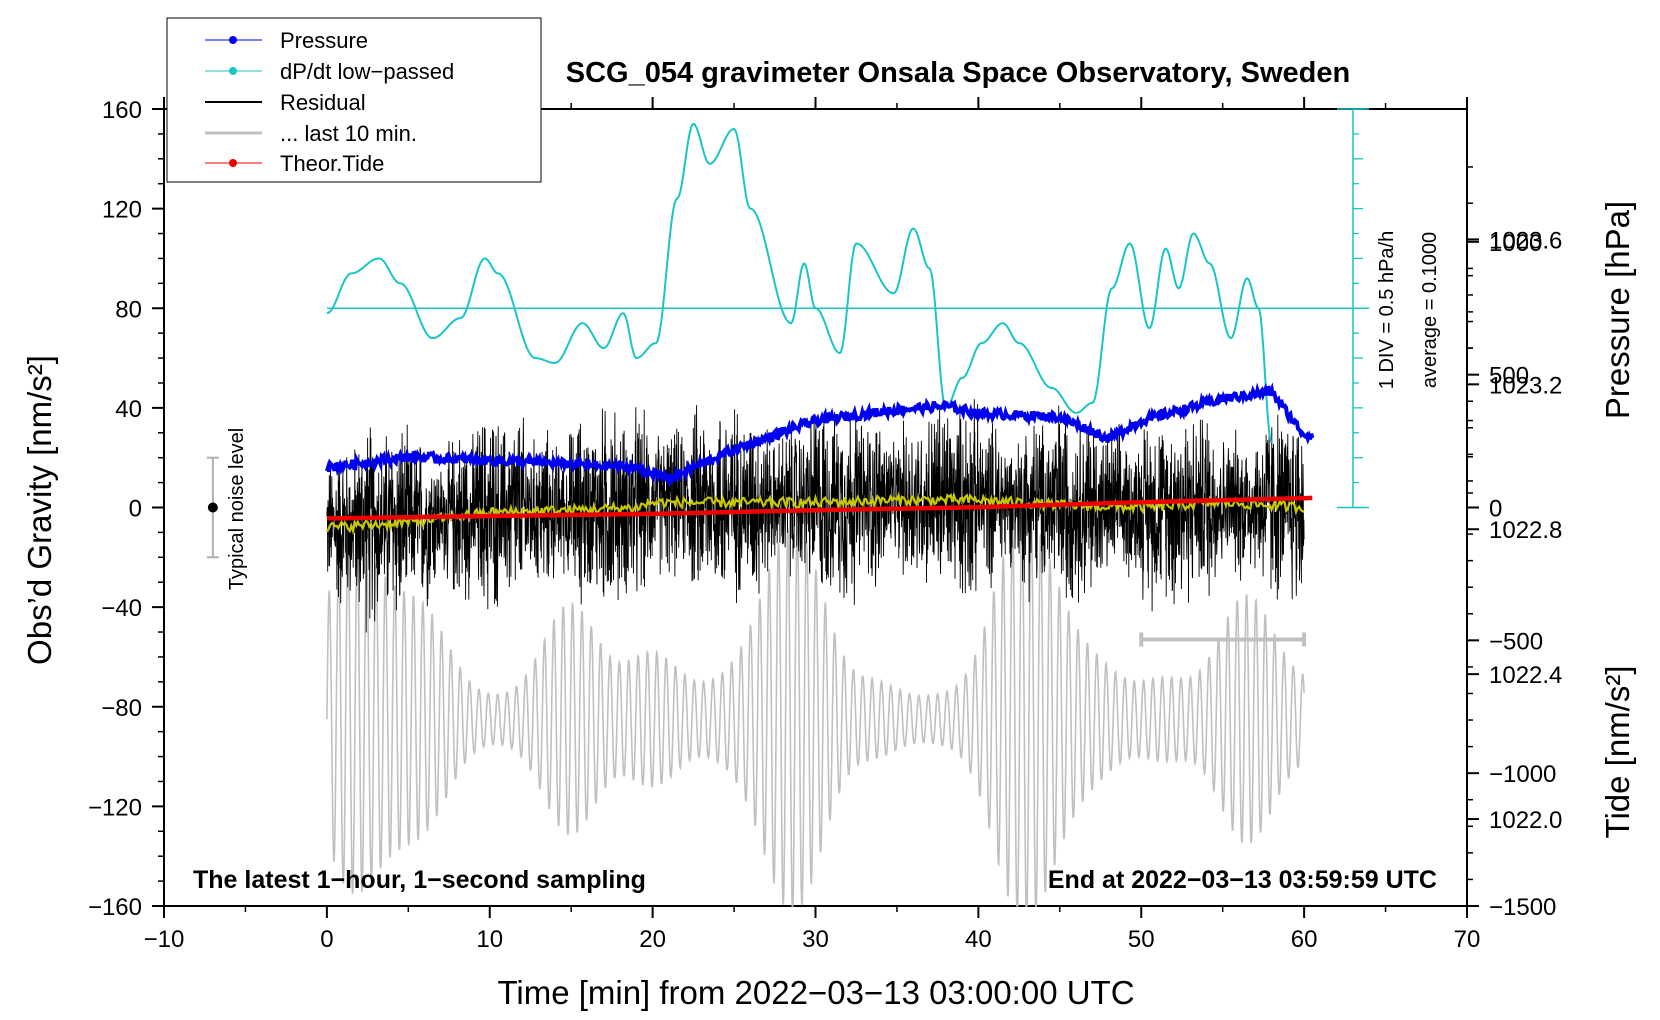 Image resolution: width=1660 pixels, height=1020 pixels. What do you see at coordinates (121, 708) in the screenshot?
I see `y-tick-label: −80` at bounding box center [121, 708].